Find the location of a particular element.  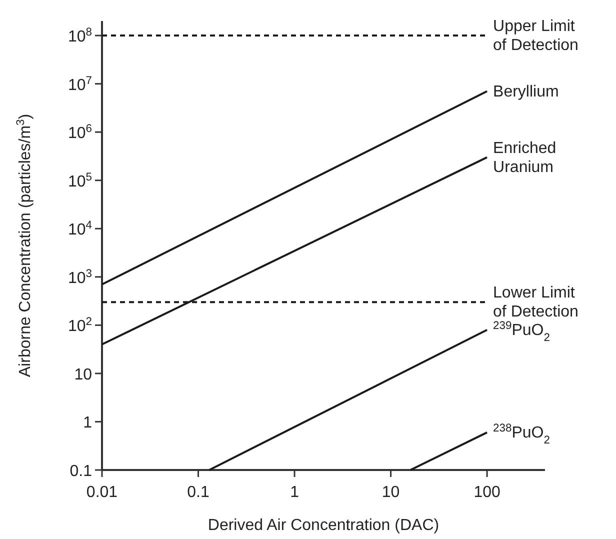

series-label: Beryllium is located at coordinates (526, 91).